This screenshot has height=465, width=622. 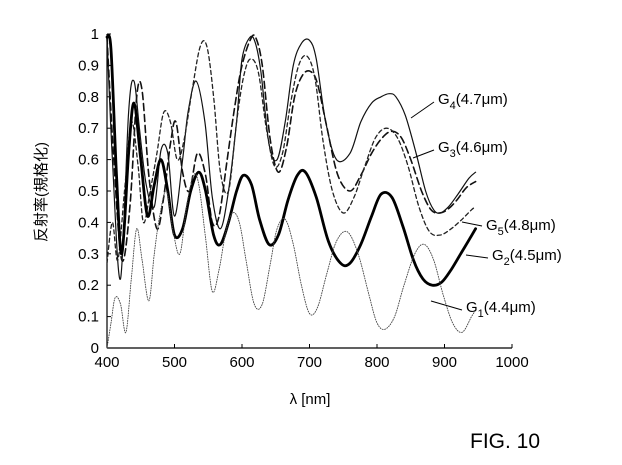 I want to click on series-label-text: G4(4.7μm), so click(x=473, y=101).